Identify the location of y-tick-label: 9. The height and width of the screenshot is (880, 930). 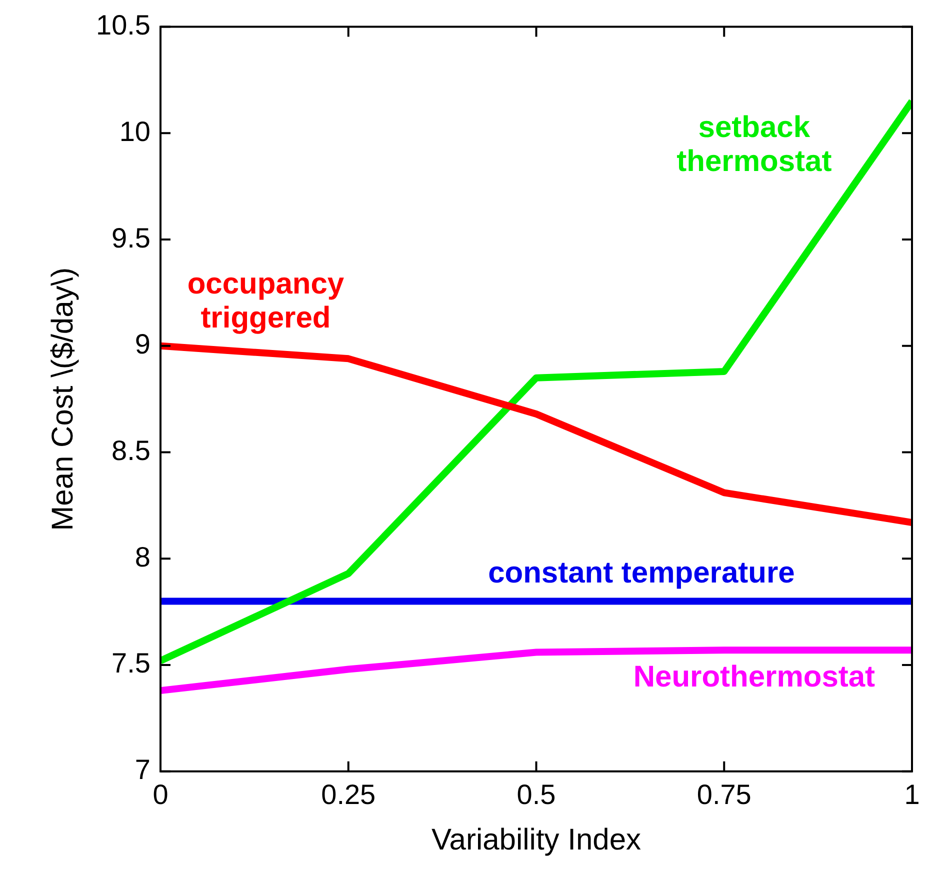
(142, 344).